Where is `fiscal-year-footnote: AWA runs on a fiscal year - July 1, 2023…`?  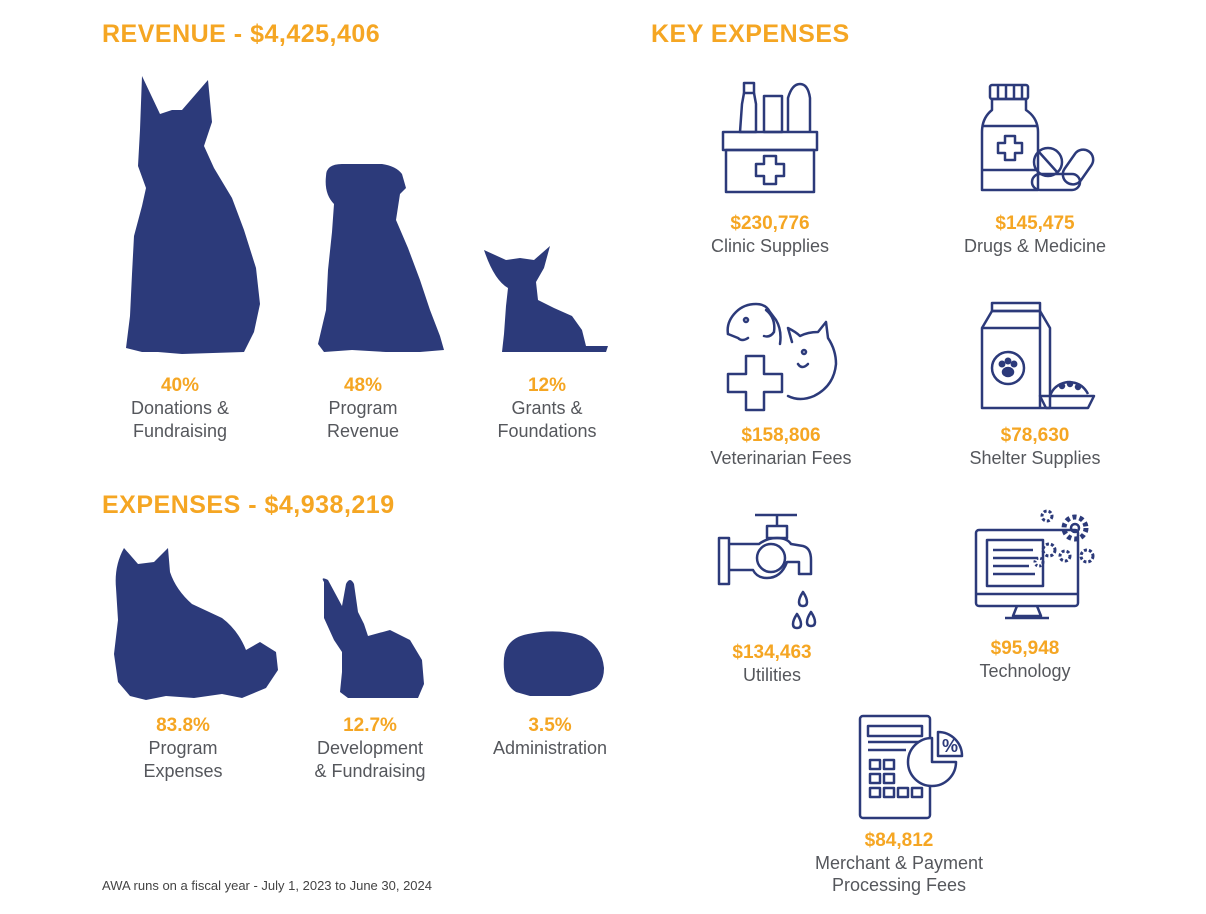
fiscal-year-footnote: AWA runs on a fiscal year - July 1, 2023… is located at coordinates (267, 885).